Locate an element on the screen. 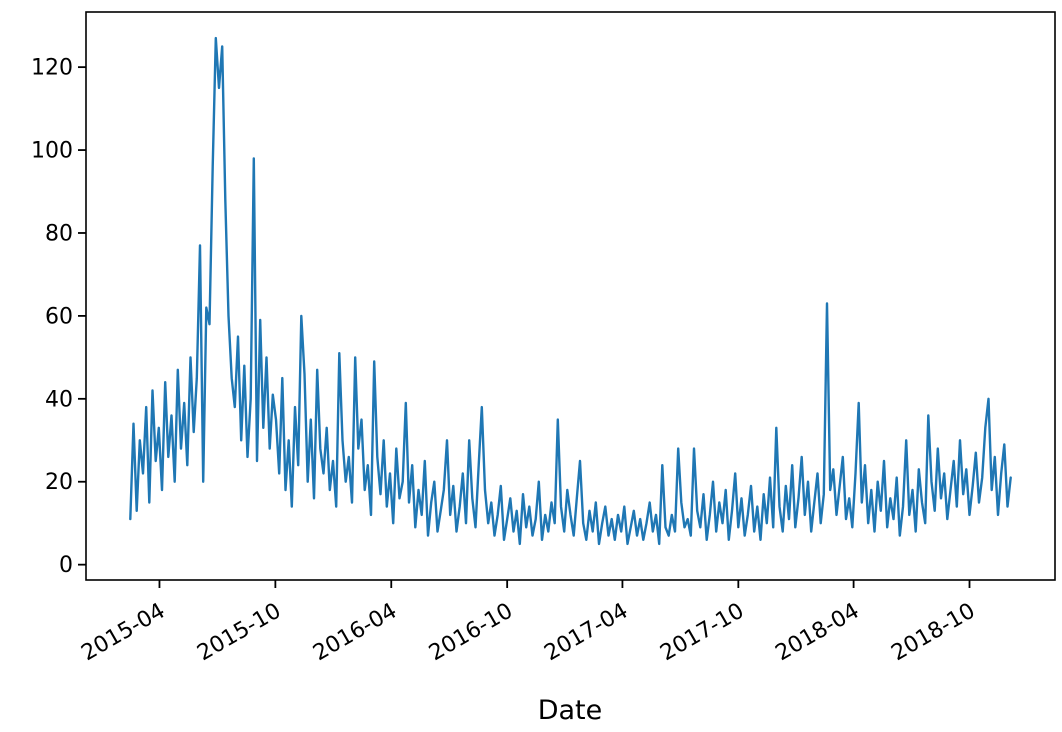 The height and width of the screenshot is (732, 1062). y-tick-label: 60 is located at coordinates (59, 316).